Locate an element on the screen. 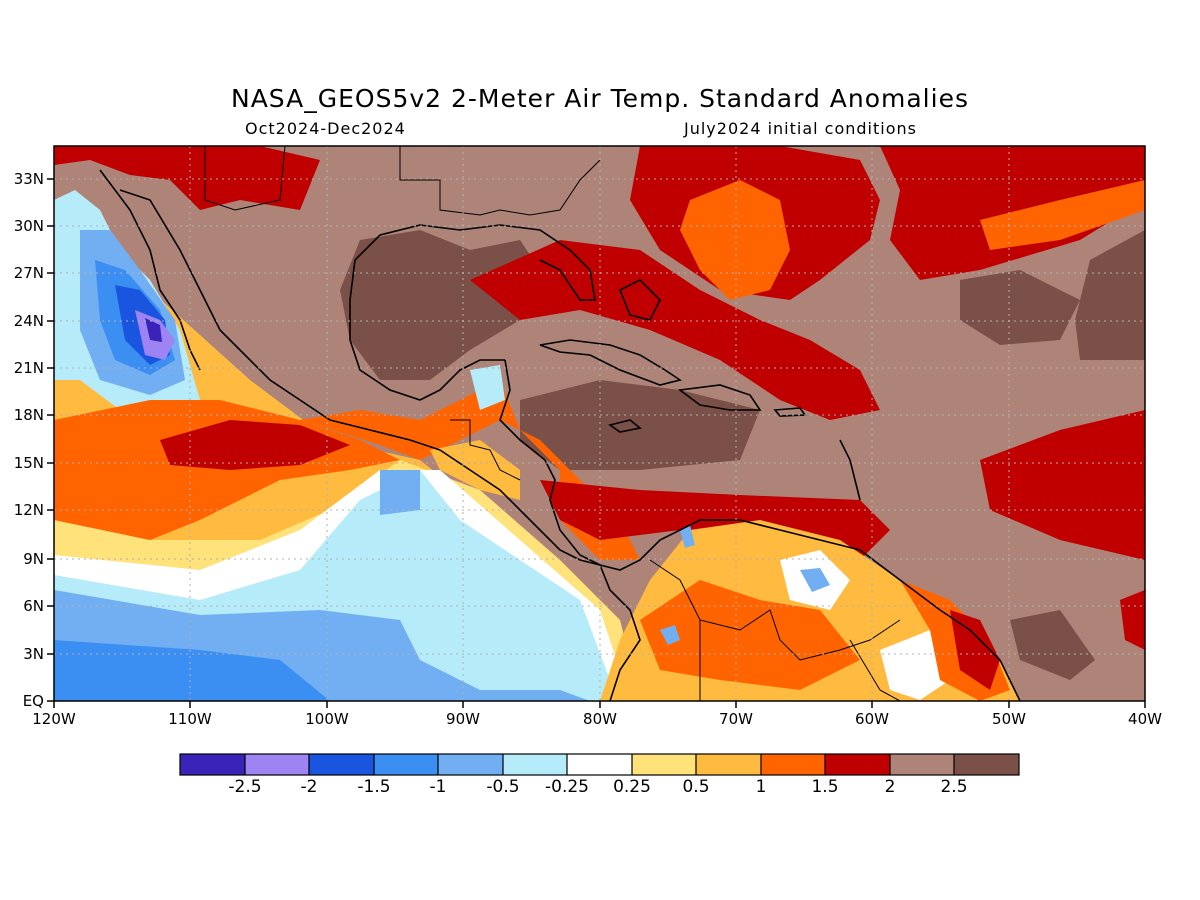  colorbar-label: 2 is located at coordinates (890, 787).